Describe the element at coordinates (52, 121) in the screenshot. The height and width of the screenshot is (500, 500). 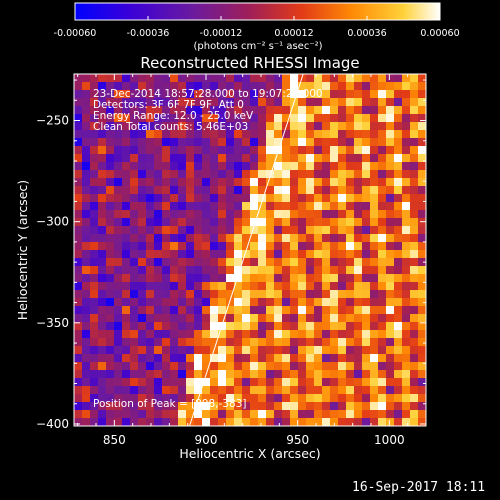
I see `y-tick-label: −250` at that location.